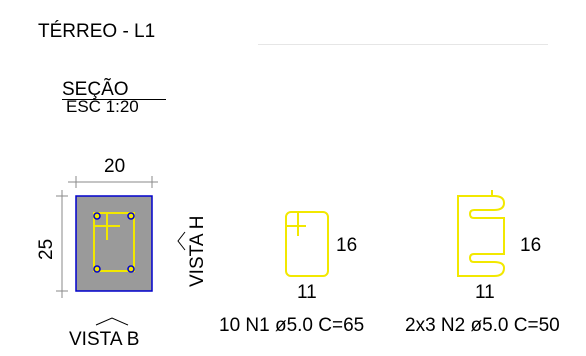 The image size is (586, 356). What do you see at coordinates (307, 244) in the screenshot?
I see `stirrup-n1-shape` at bounding box center [307, 244].